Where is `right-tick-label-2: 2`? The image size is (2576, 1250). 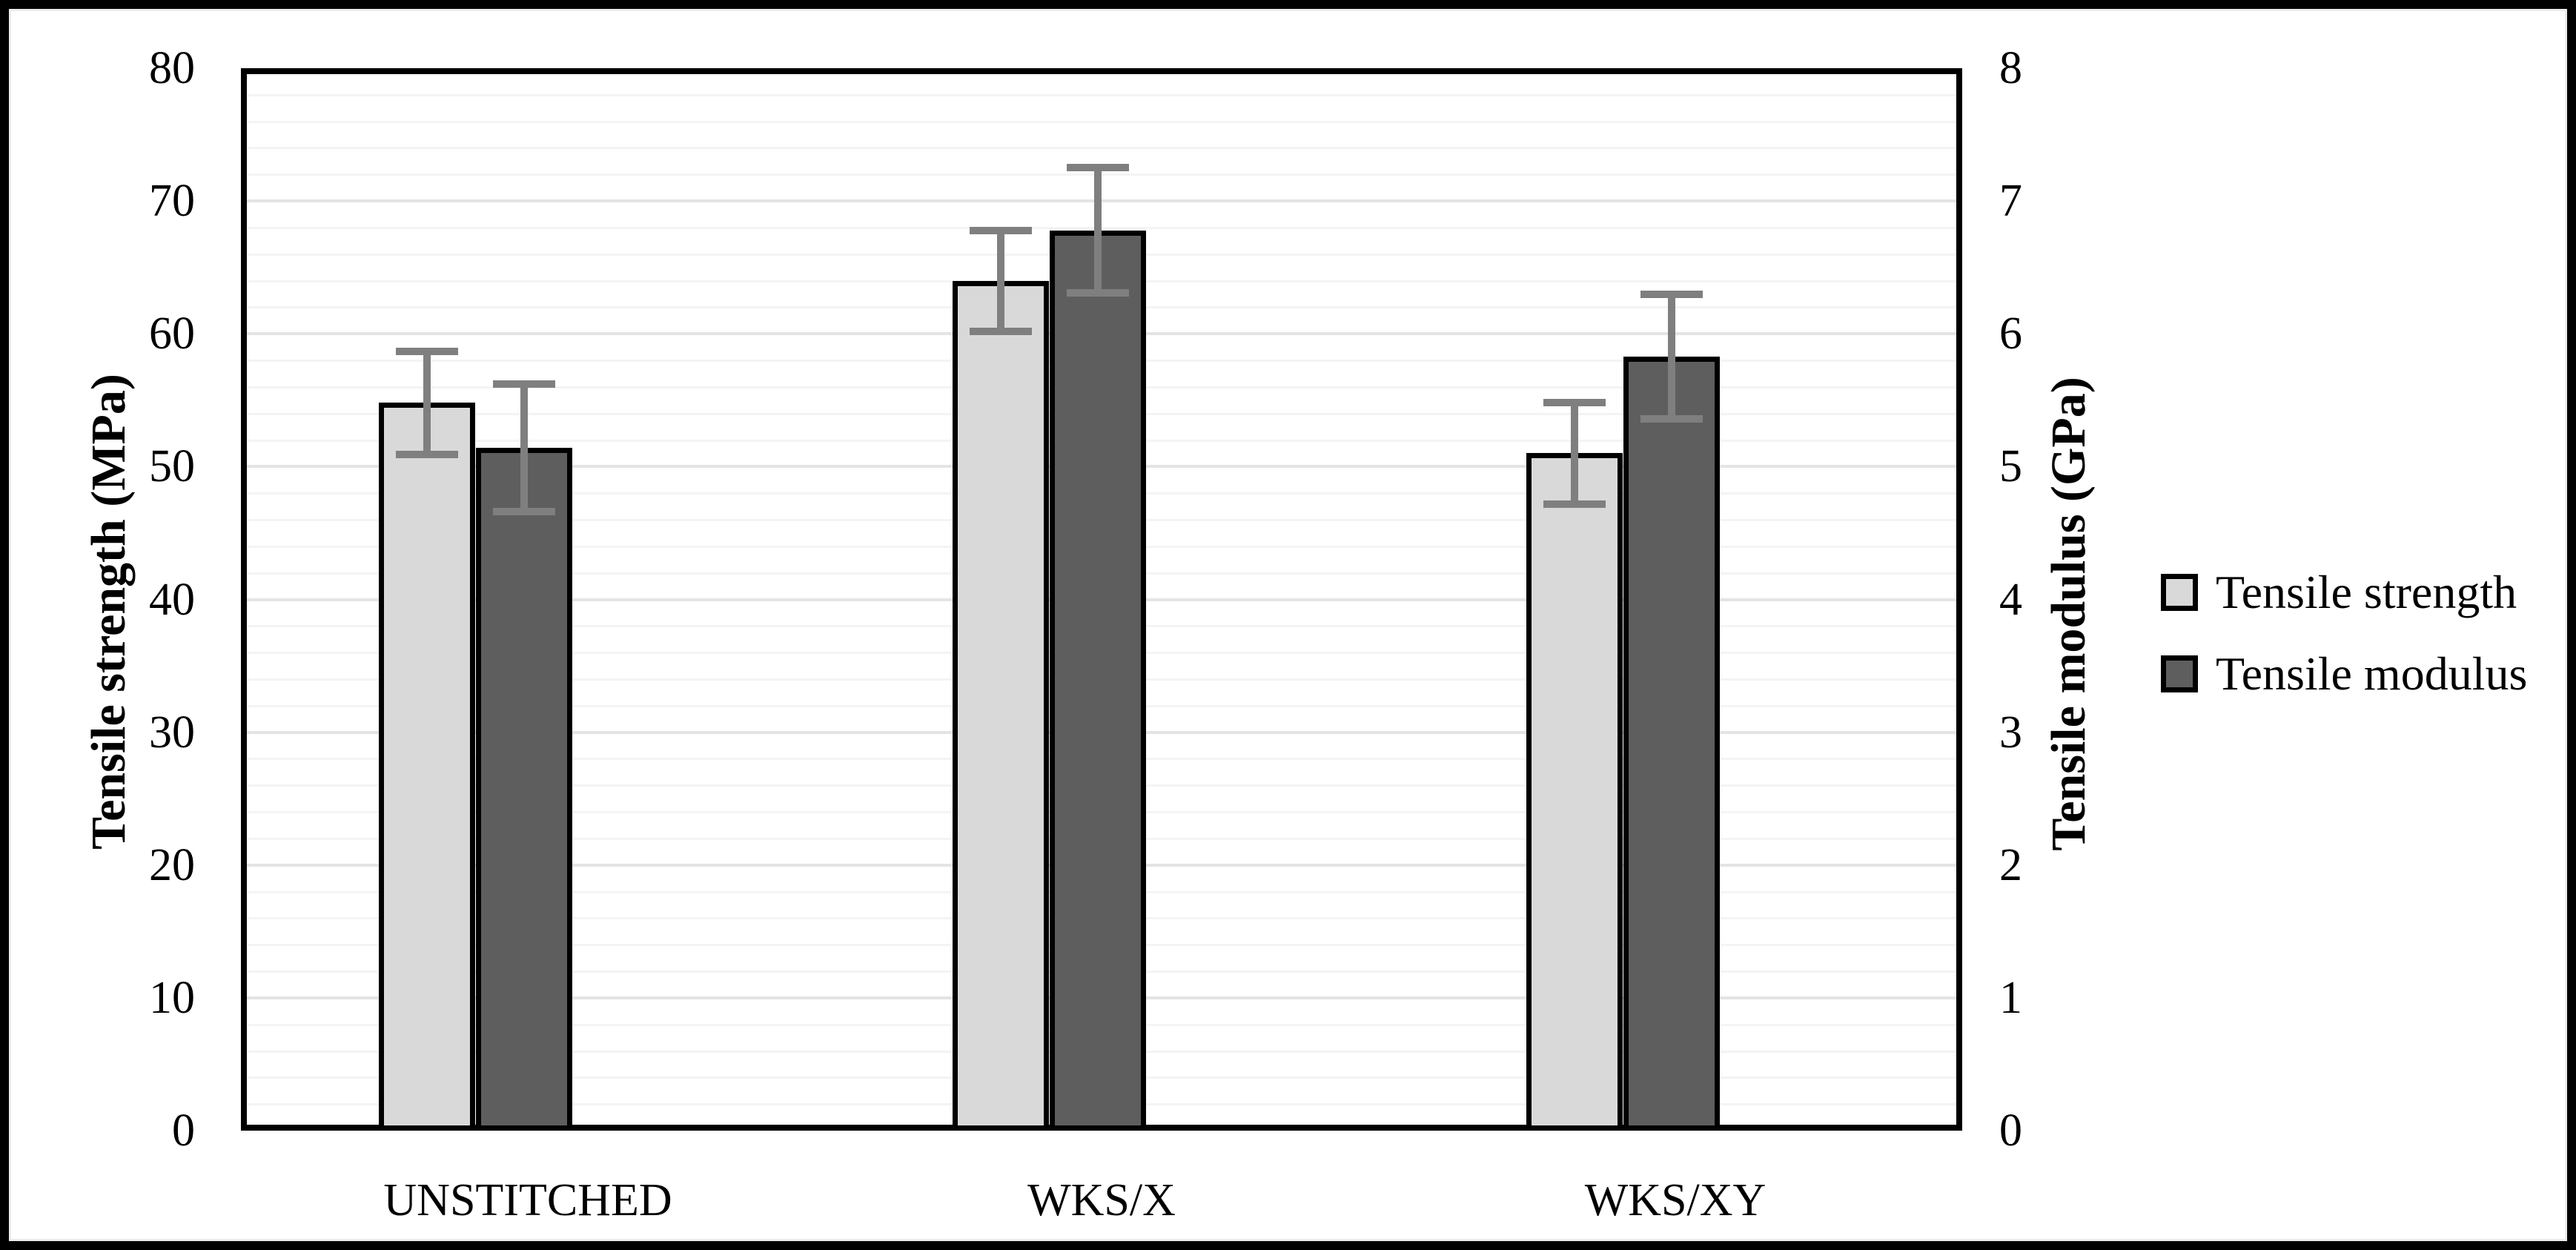 right-tick-label-2: 2 is located at coordinates (2010, 865).